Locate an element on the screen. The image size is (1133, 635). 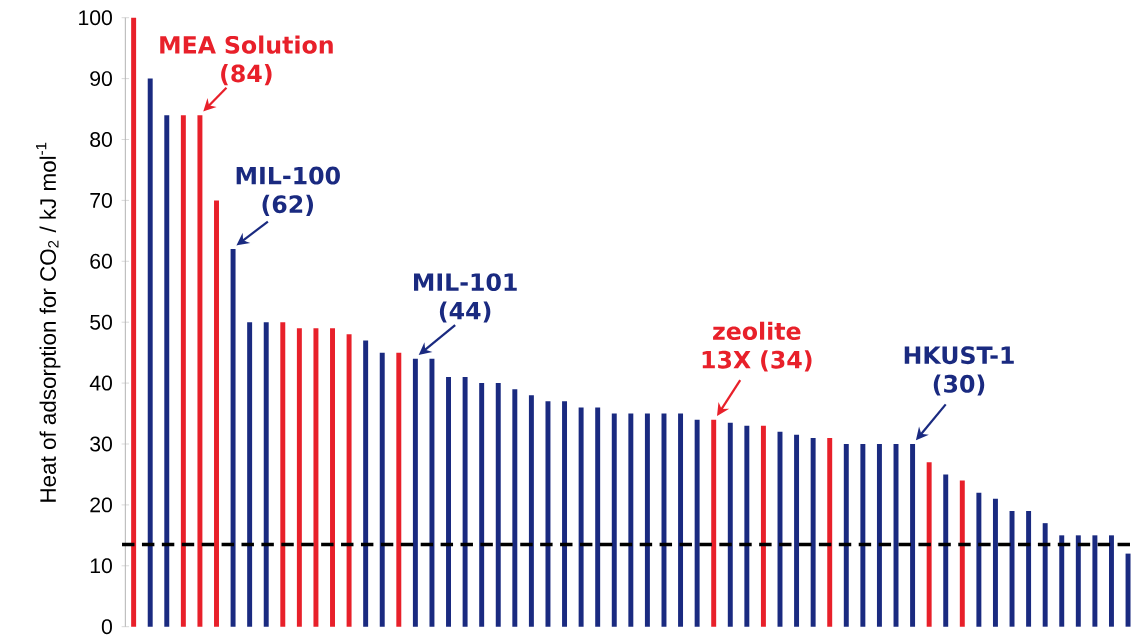
y-tick-label: 60 is located at coordinates (101, 261).